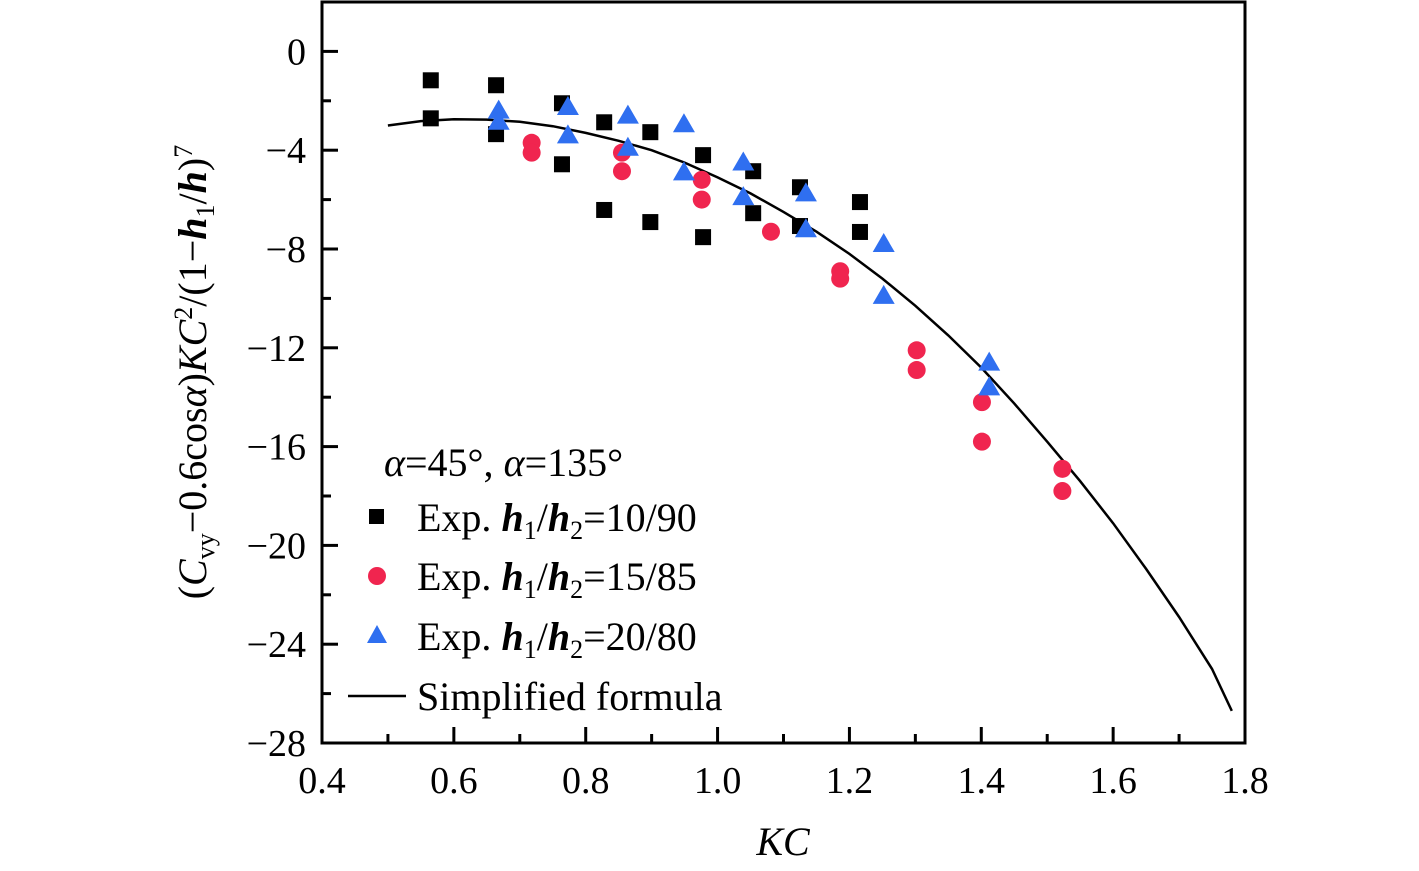  I want to click on x-tick-label: 0.8, so click(586, 781).